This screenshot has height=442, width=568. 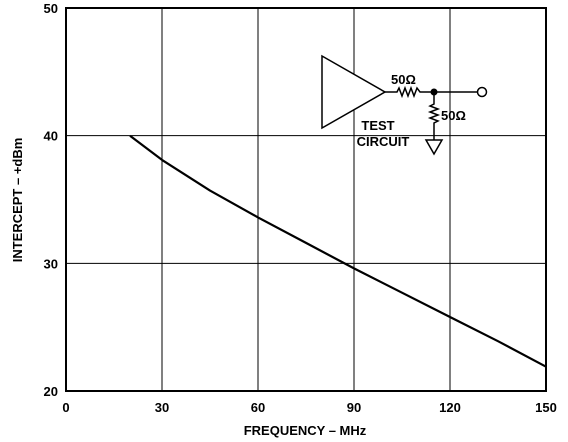 I want to click on series-resistor-label: 50Ω, so click(x=403, y=79).